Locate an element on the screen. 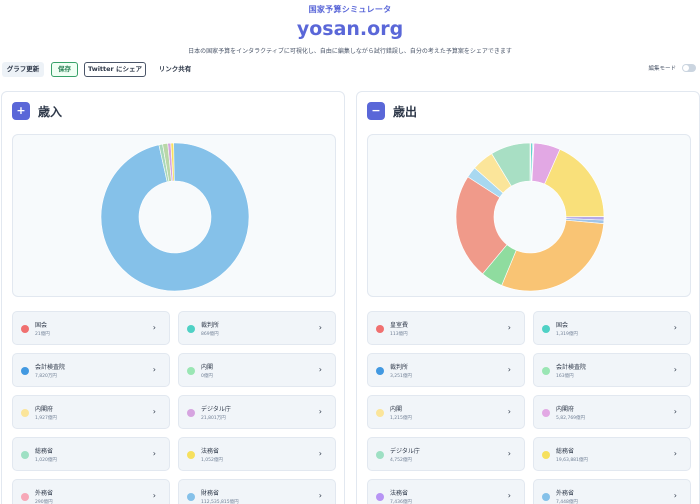  list-item: 会計検査院 163億円 › is located at coordinates (612, 370).